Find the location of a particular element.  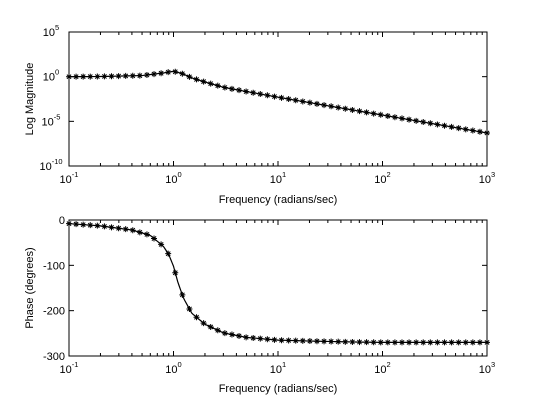

magnitude-x-tick-label: 10¹ is located at coordinates (278, 178).